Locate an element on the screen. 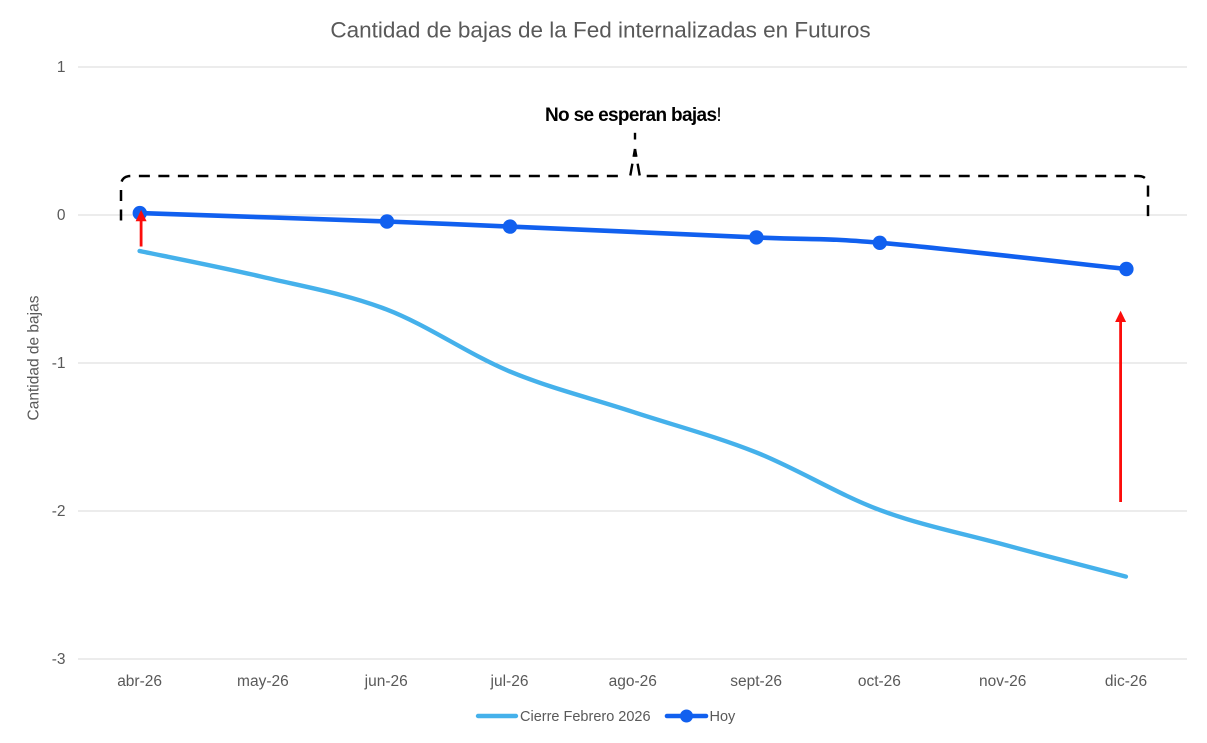  svg-text: -3 is located at coordinates (59, 659).